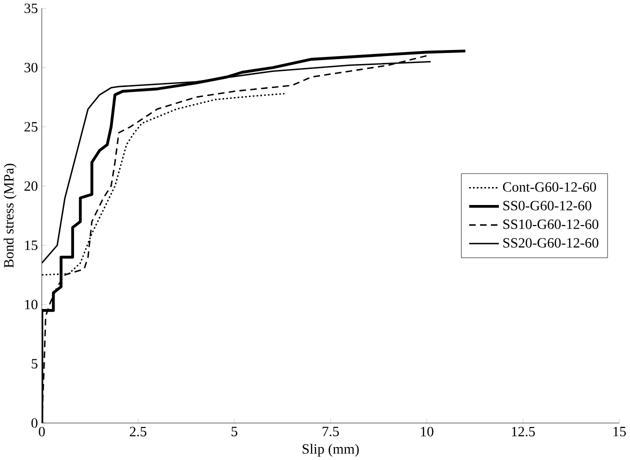  Describe the element at coordinates (427, 431) in the screenshot. I see `x-tick-label: 10` at that location.